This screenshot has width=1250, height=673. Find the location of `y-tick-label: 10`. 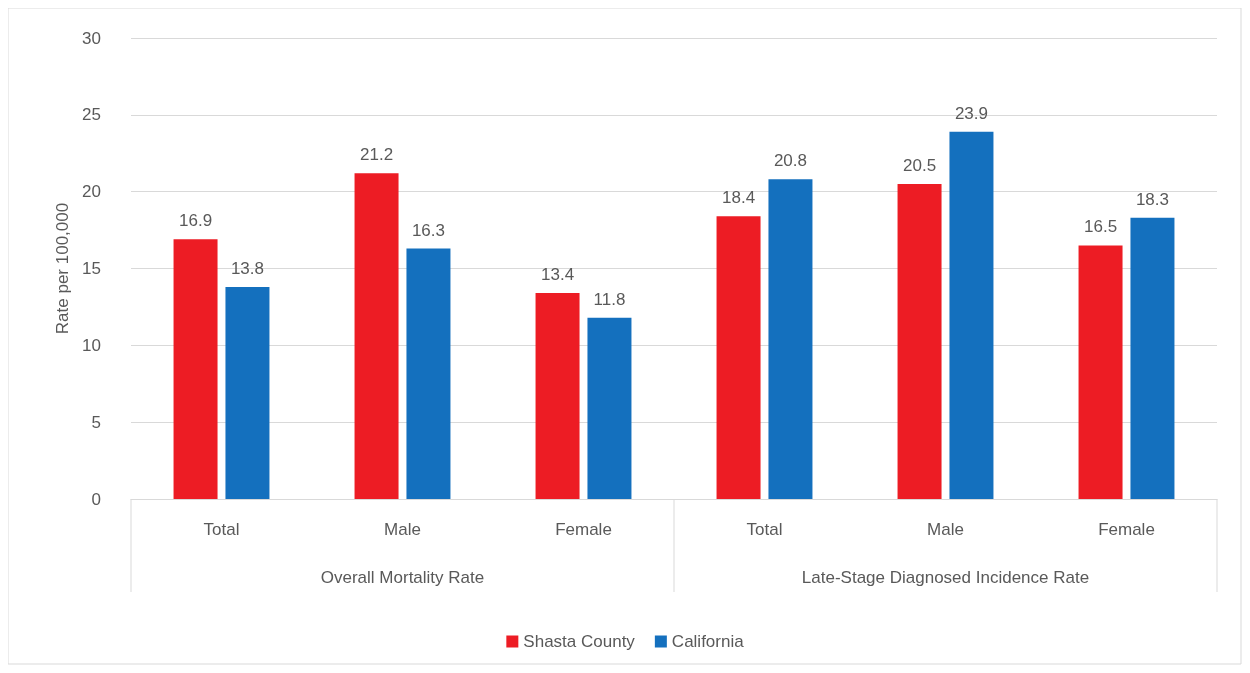

y-tick-label: 10 is located at coordinates (91, 345).